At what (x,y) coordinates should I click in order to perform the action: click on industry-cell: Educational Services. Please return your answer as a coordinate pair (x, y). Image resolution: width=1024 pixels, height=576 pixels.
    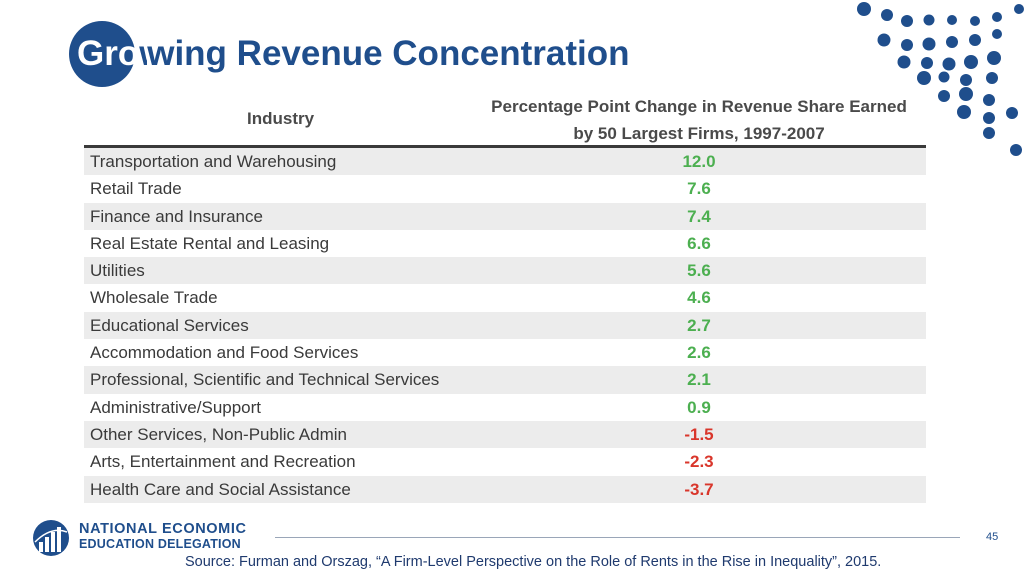
    Looking at the image, I should click on (169, 325).